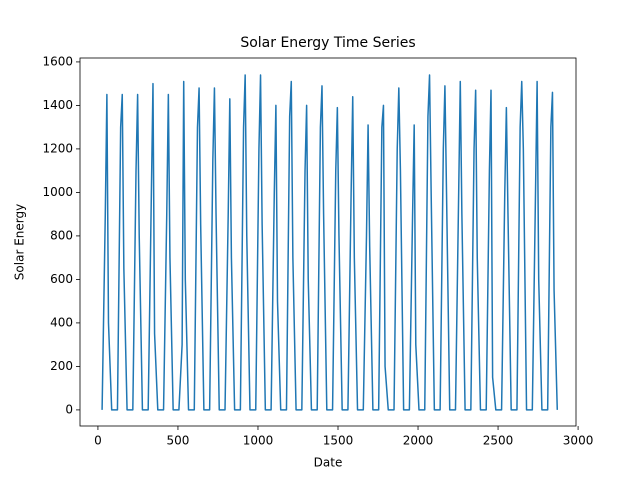 The image size is (640, 480). What do you see at coordinates (69, 409) in the screenshot?
I see `y-tick-label: 0` at bounding box center [69, 409].